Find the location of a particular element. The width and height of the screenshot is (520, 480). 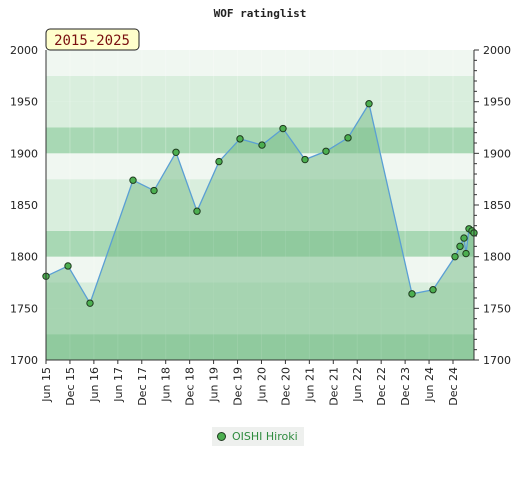

chart-title: WOF ratinglist is located at coordinates (260, 13).